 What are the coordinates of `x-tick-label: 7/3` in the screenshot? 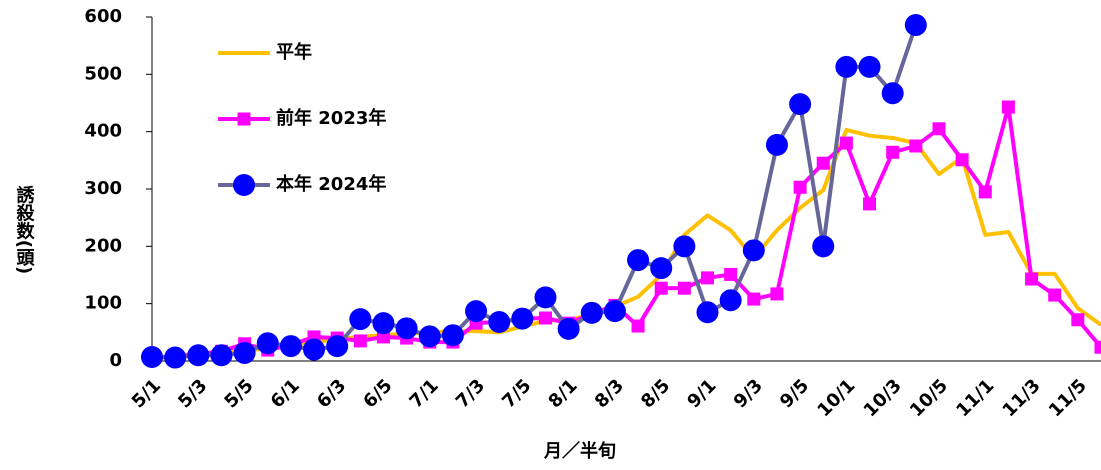 It's located at (470, 393).